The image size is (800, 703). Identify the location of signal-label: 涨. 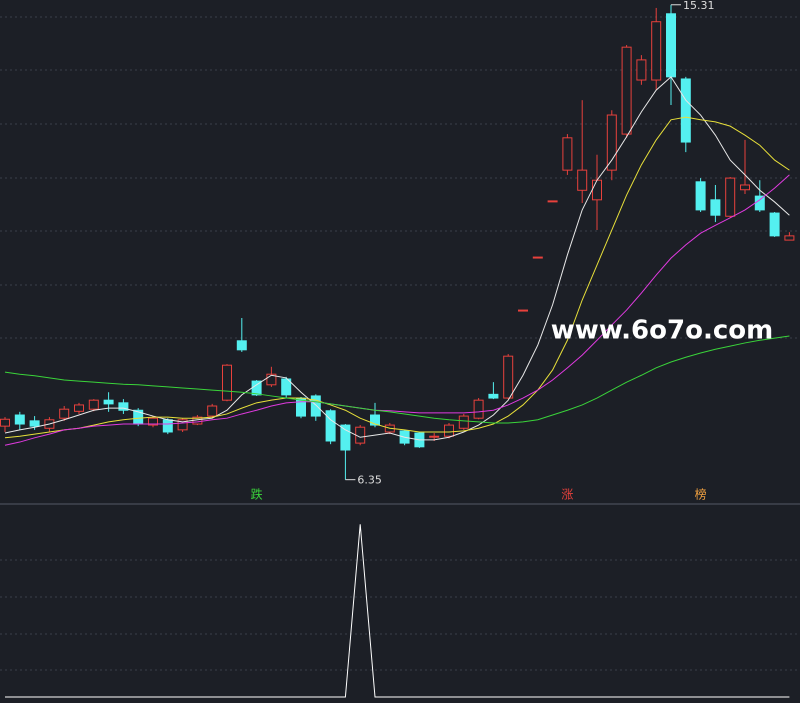
(567, 494).